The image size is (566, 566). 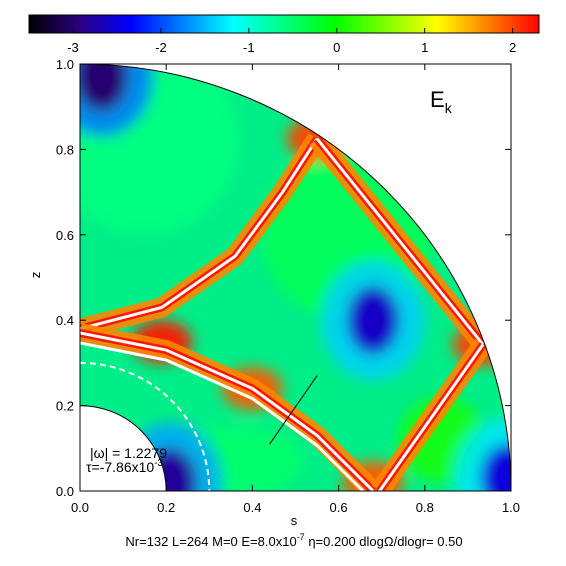 What do you see at coordinates (424, 47) in the screenshot?
I see `colorbar-tick-label: 1` at bounding box center [424, 47].